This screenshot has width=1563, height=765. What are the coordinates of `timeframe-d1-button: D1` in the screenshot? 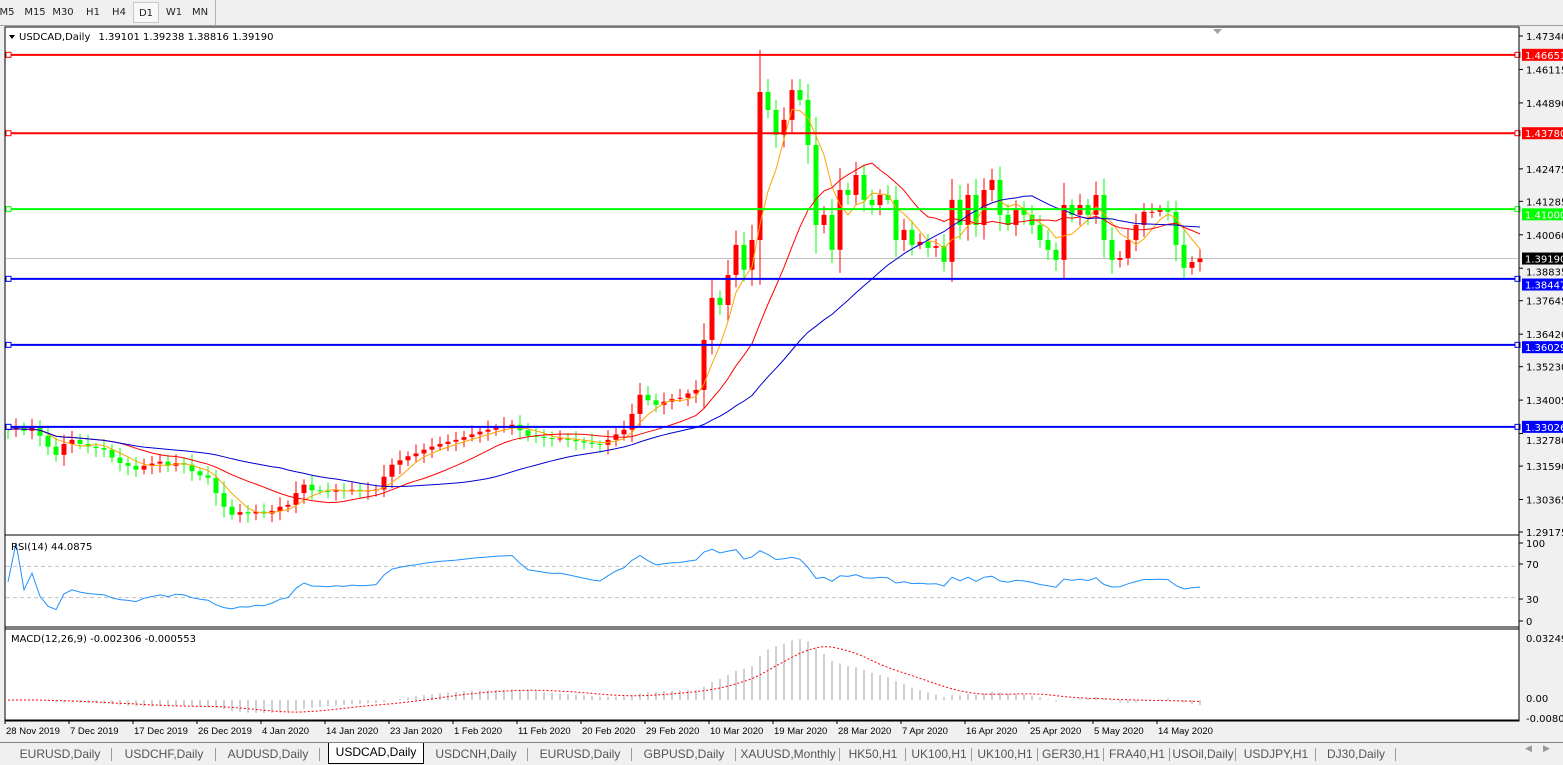 It's located at (146, 12).